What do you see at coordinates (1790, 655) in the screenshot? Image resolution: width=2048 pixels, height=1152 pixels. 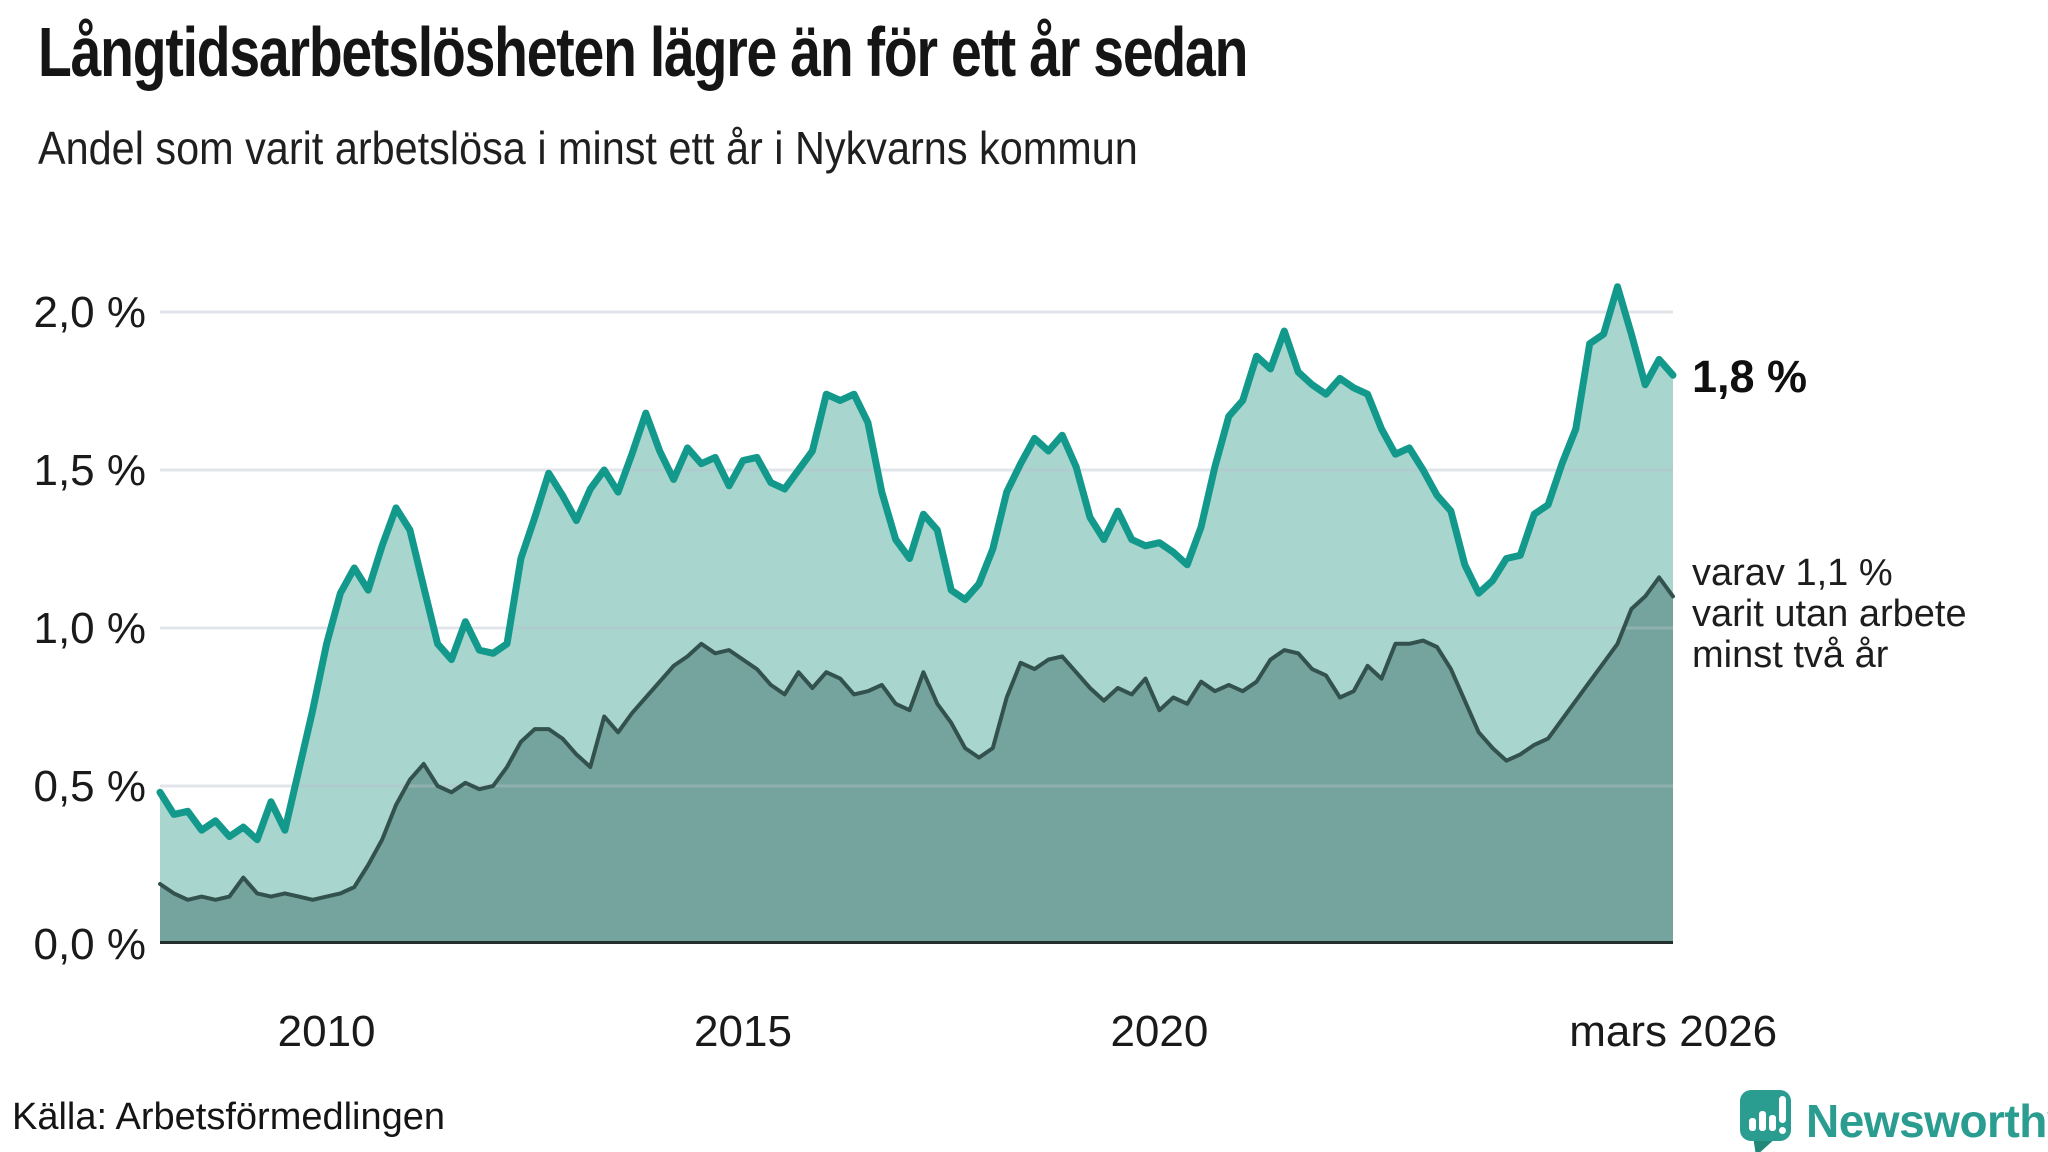 I see `secondary-annotation-line-3: minst två år` at bounding box center [1790, 655].